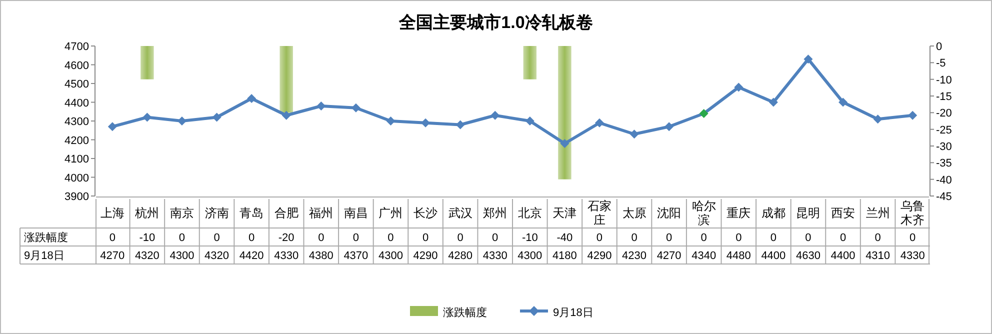 This screenshot has height=334, width=992. I want to click on x-tick-label: 南京, so click(182, 213).